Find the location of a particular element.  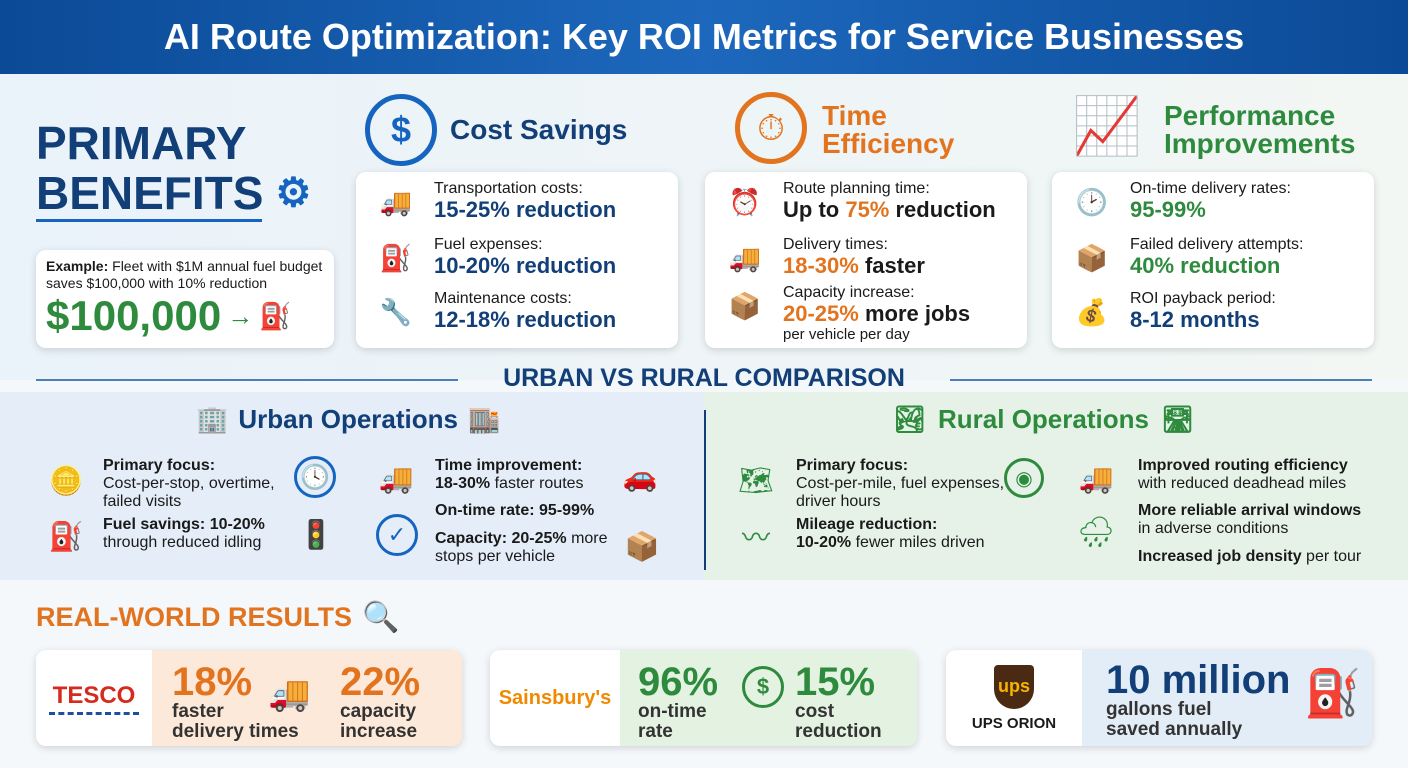

steering-wheel-icon: ◉ is located at coordinates (1024, 478).